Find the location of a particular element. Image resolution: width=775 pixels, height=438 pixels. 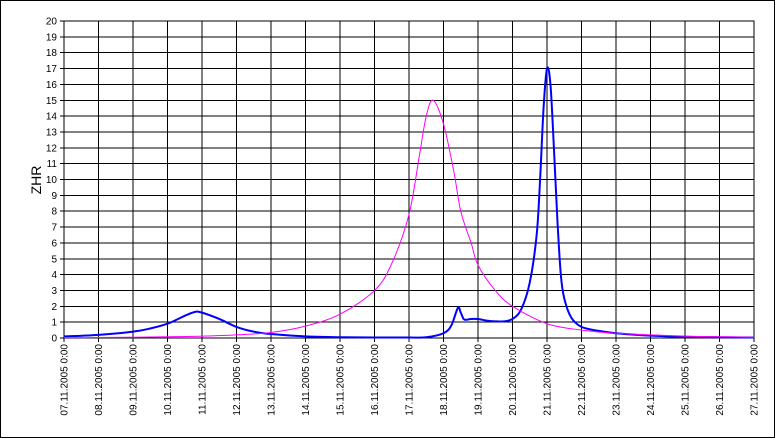

x-tick-label: 09.11.2005 0:00 is located at coordinates (134, 380).